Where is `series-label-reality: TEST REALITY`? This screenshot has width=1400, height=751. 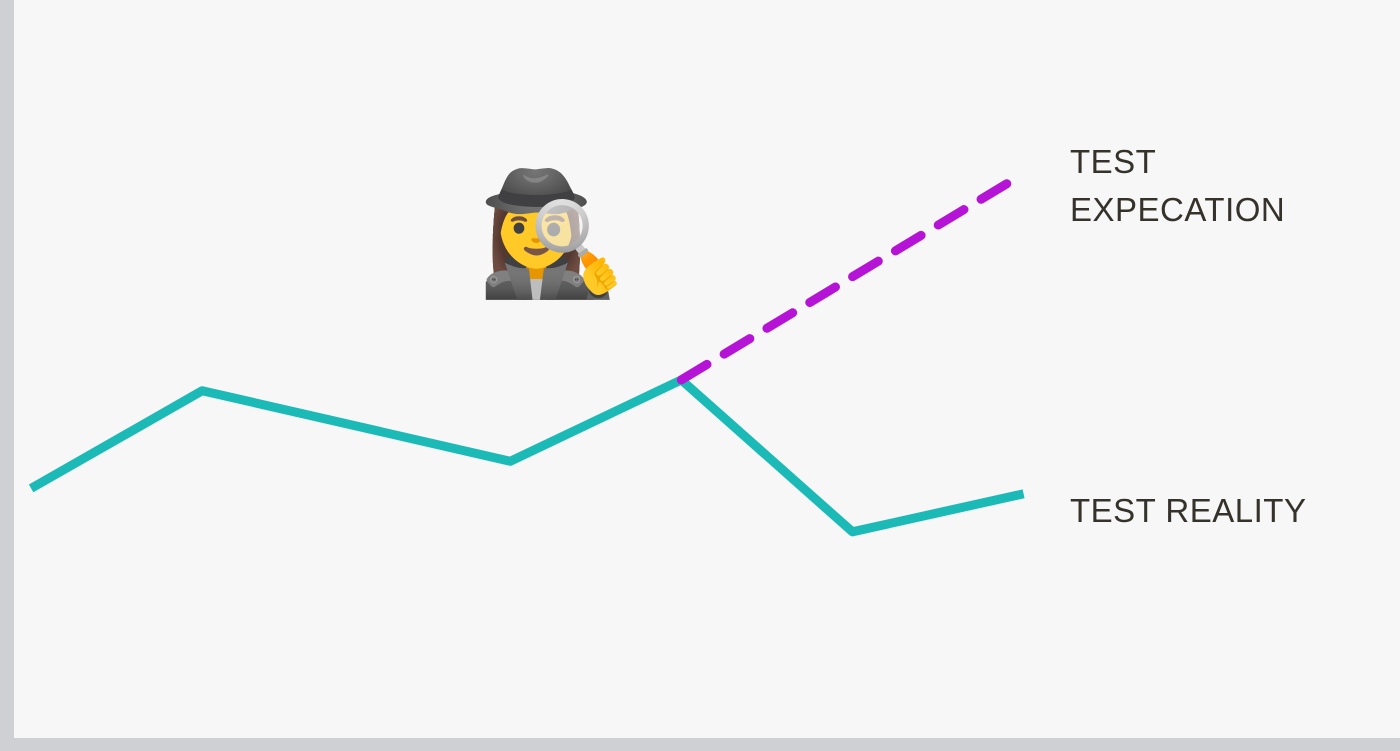 series-label-reality: TEST REALITY is located at coordinates (1188, 510).